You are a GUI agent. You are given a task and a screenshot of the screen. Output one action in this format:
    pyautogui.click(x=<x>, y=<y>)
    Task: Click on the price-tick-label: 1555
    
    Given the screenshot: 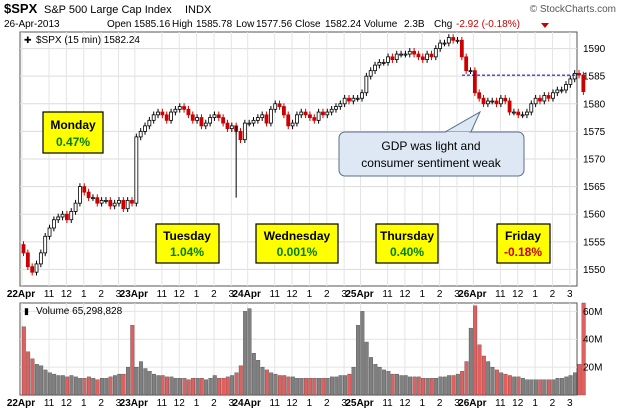 What is the action you would take?
    pyautogui.click(x=594, y=242)
    